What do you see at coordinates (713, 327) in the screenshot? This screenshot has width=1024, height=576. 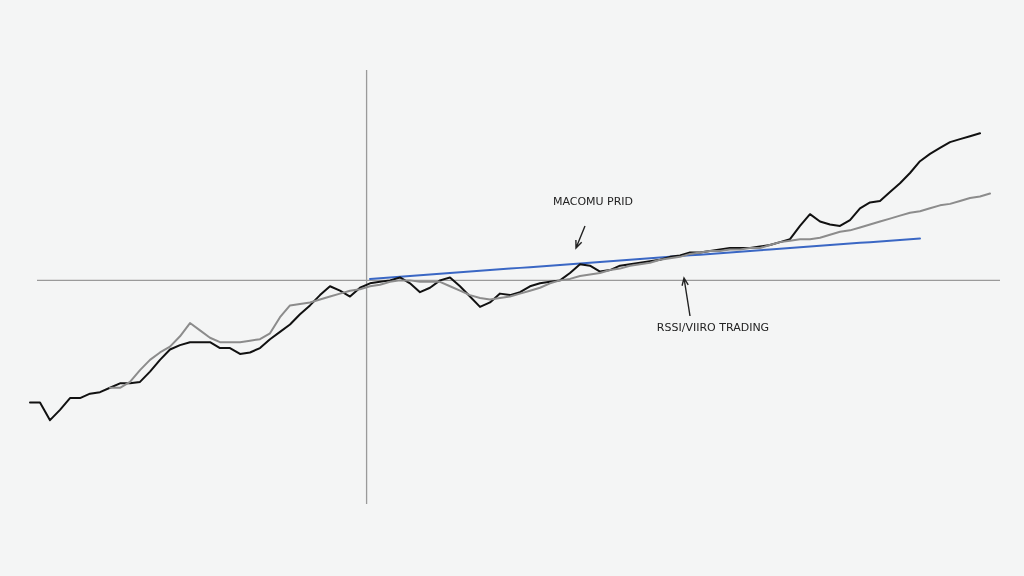 I see `annotation: RSSI/VIIRO TRADING` at bounding box center [713, 327].